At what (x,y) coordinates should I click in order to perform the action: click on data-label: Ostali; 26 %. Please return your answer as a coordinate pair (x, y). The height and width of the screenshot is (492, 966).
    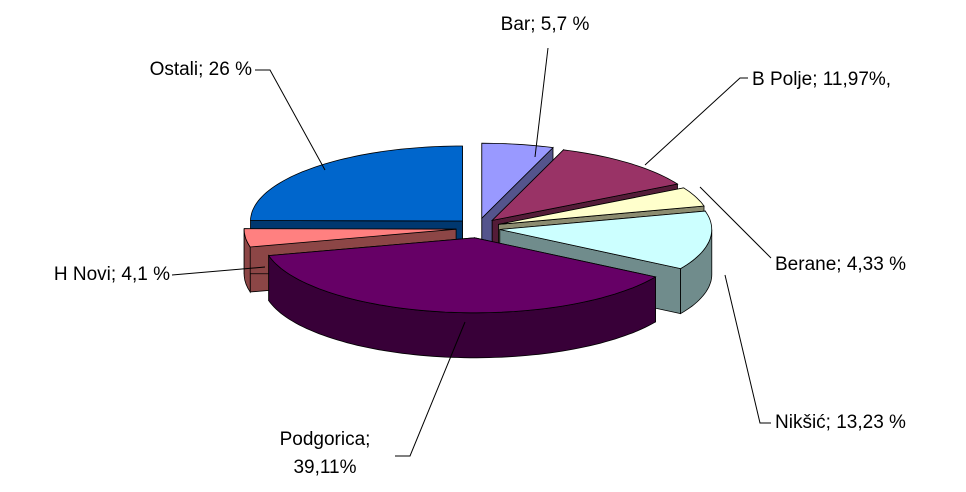
    Looking at the image, I should click on (201, 69).